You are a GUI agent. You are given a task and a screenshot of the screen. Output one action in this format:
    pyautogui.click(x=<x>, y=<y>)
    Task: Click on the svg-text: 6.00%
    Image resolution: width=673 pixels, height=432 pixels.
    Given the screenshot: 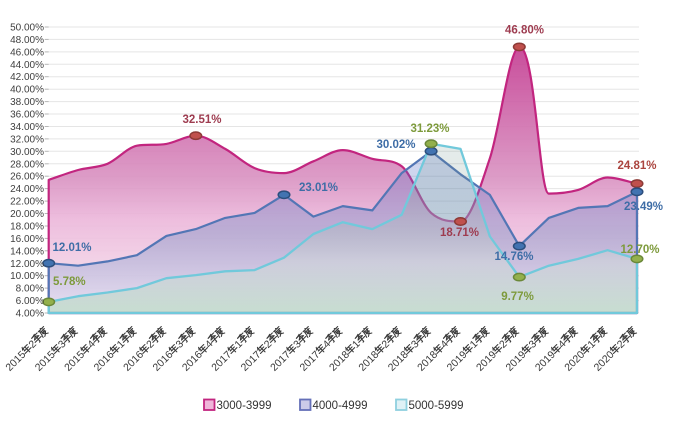 What is the action you would take?
    pyautogui.click(x=30, y=301)
    